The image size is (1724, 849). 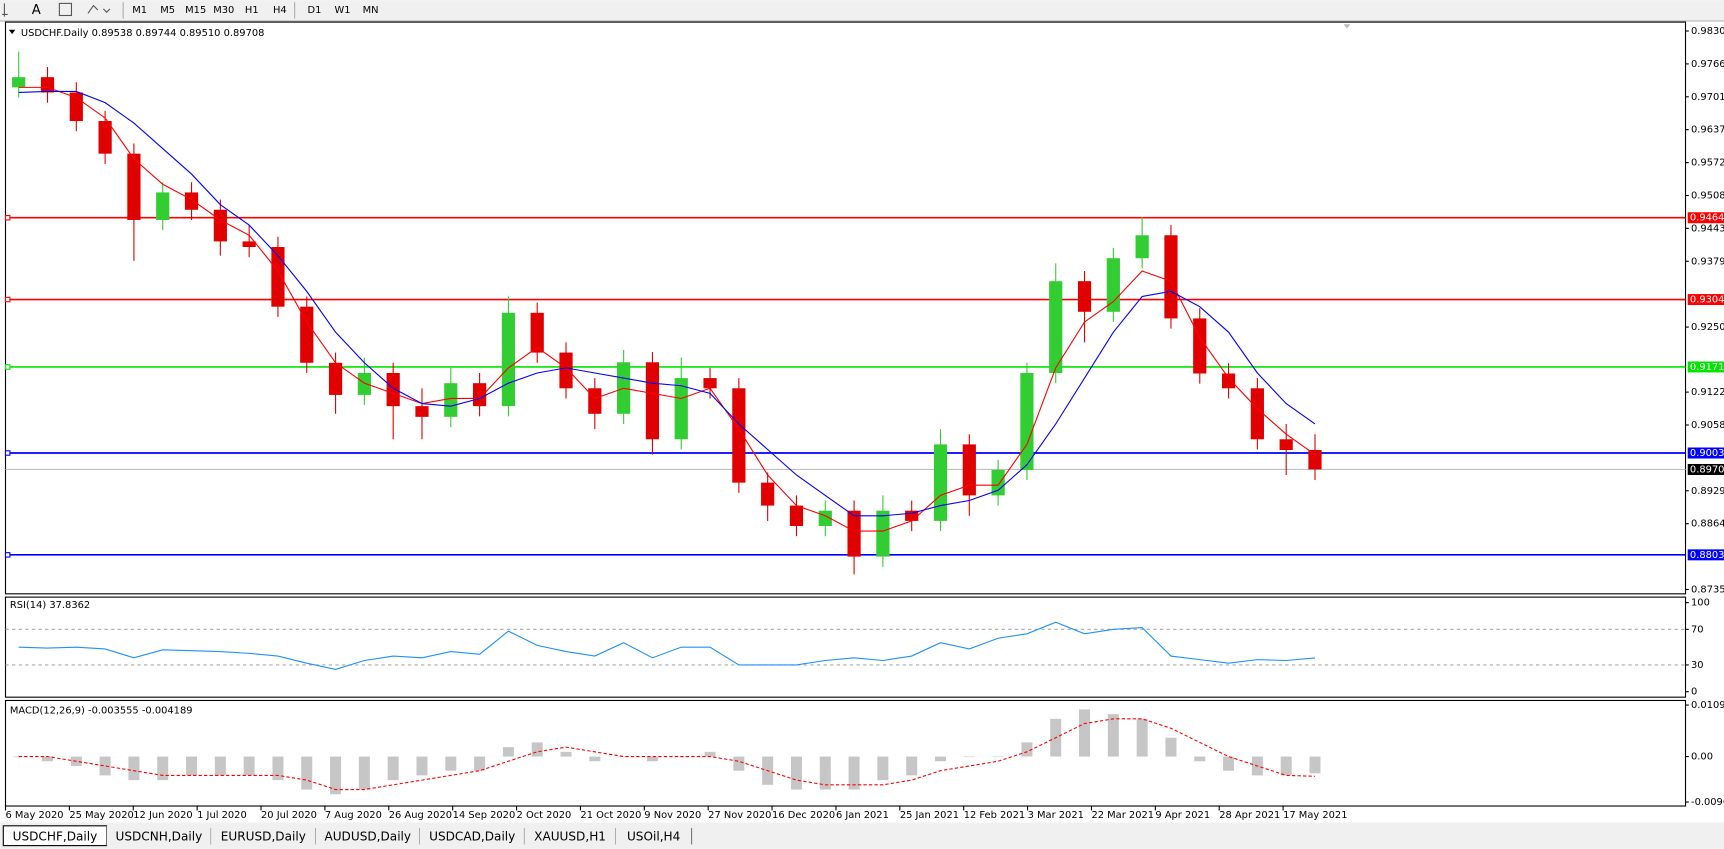 What do you see at coordinates (36, 10) in the screenshot?
I see `text-tool: A` at bounding box center [36, 10].